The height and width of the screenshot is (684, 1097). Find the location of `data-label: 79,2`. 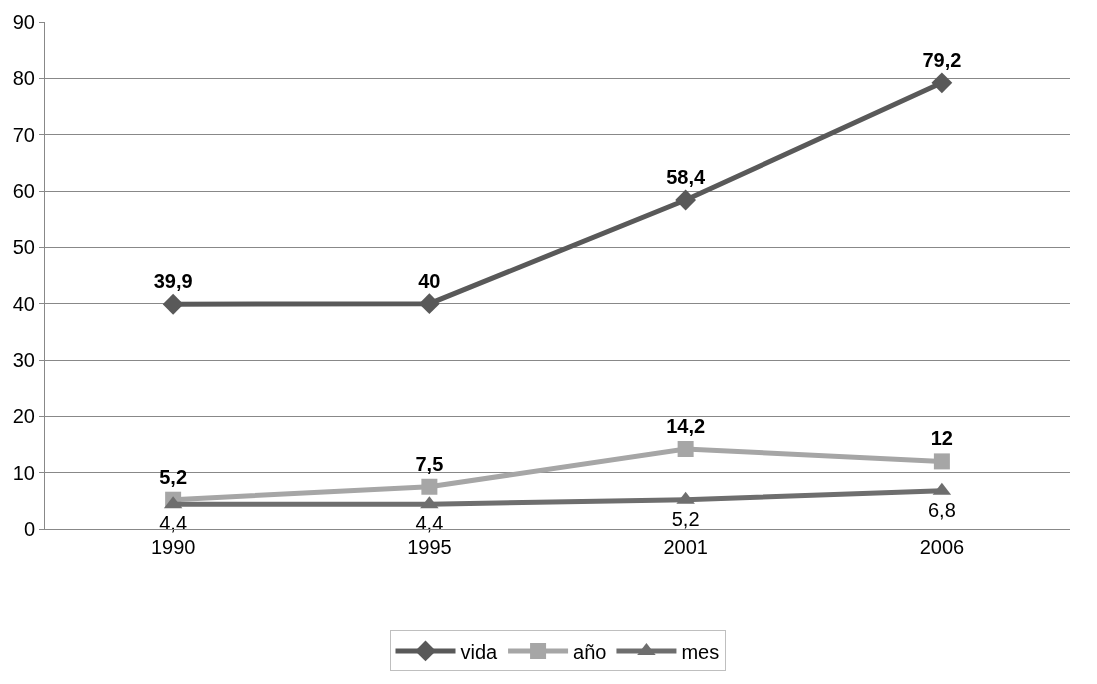

data-label: 79,2 is located at coordinates (942, 59).